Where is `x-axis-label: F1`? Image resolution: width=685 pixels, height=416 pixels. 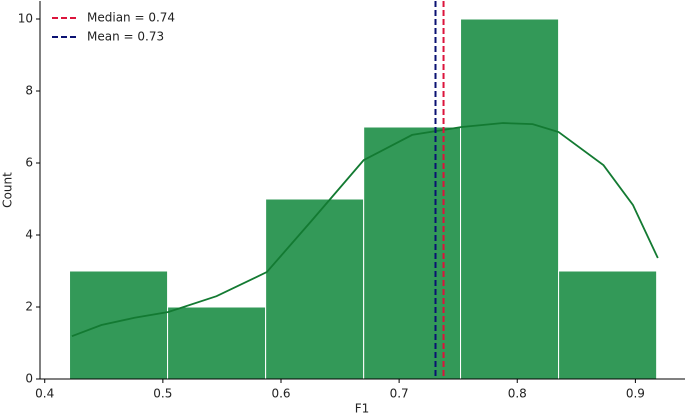 x-axis-label: F1 is located at coordinates (362, 409).